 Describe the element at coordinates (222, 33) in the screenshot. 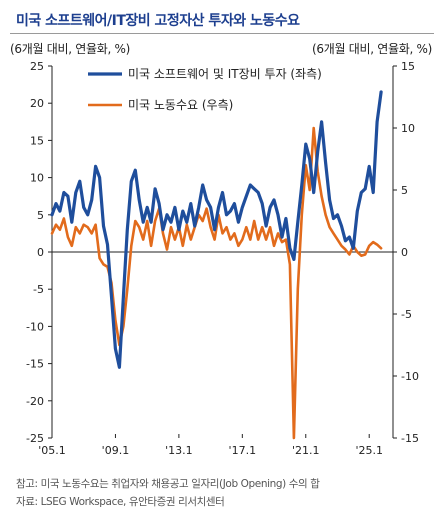

I see `title-divider` at that location.